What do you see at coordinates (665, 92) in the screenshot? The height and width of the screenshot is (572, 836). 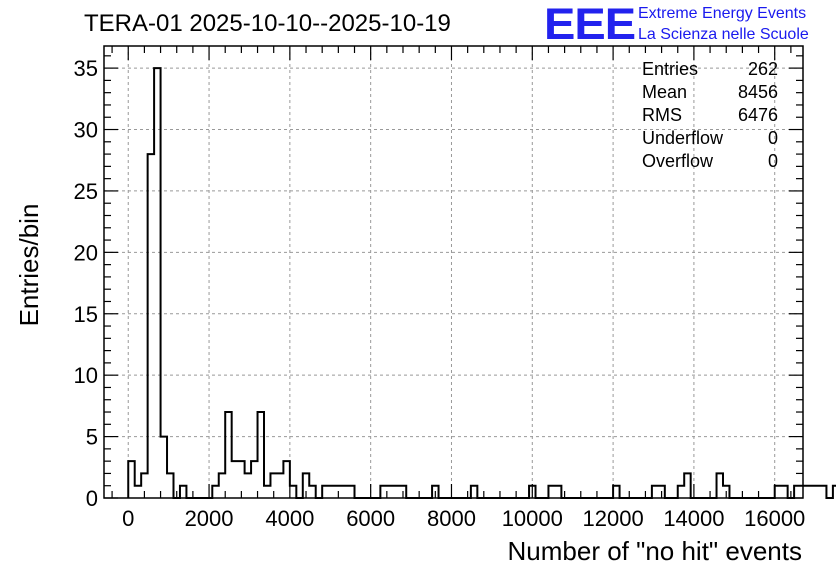 I see `stat-label: Mean` at bounding box center [665, 92].